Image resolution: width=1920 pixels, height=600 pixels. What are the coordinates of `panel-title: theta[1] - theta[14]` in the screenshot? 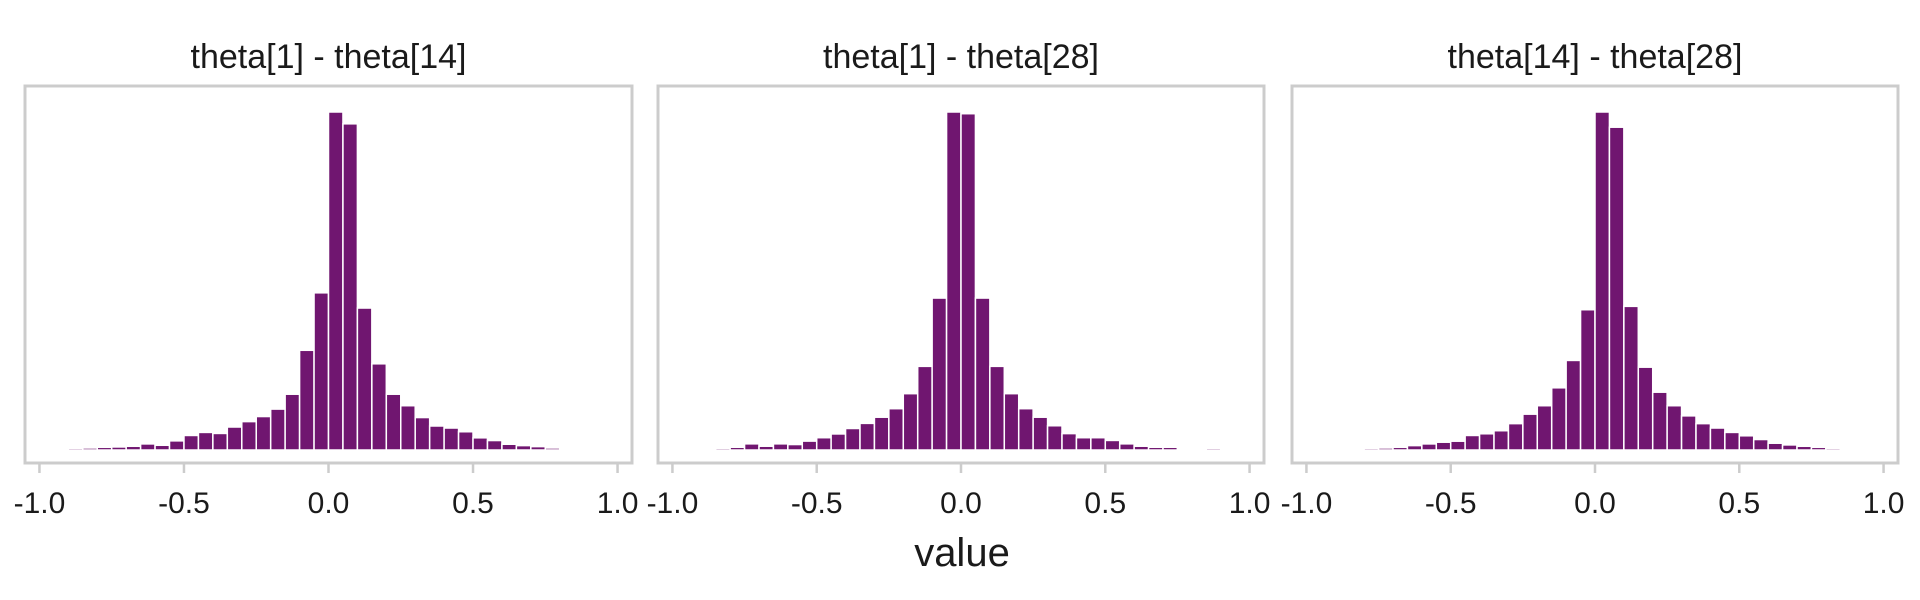 It's located at (329, 57).